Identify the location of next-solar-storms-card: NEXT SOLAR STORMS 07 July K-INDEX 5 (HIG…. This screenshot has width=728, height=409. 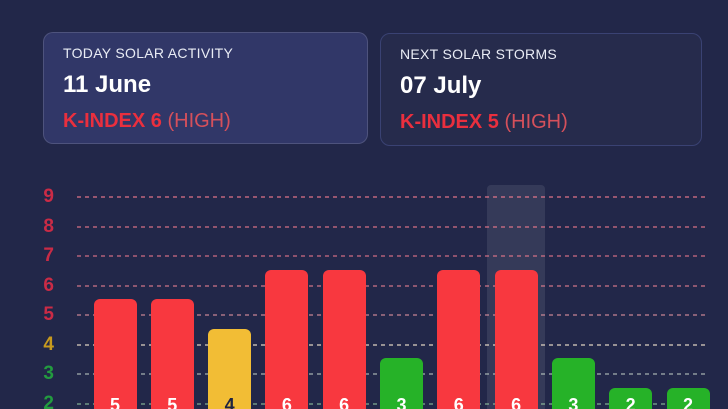
(541, 89).